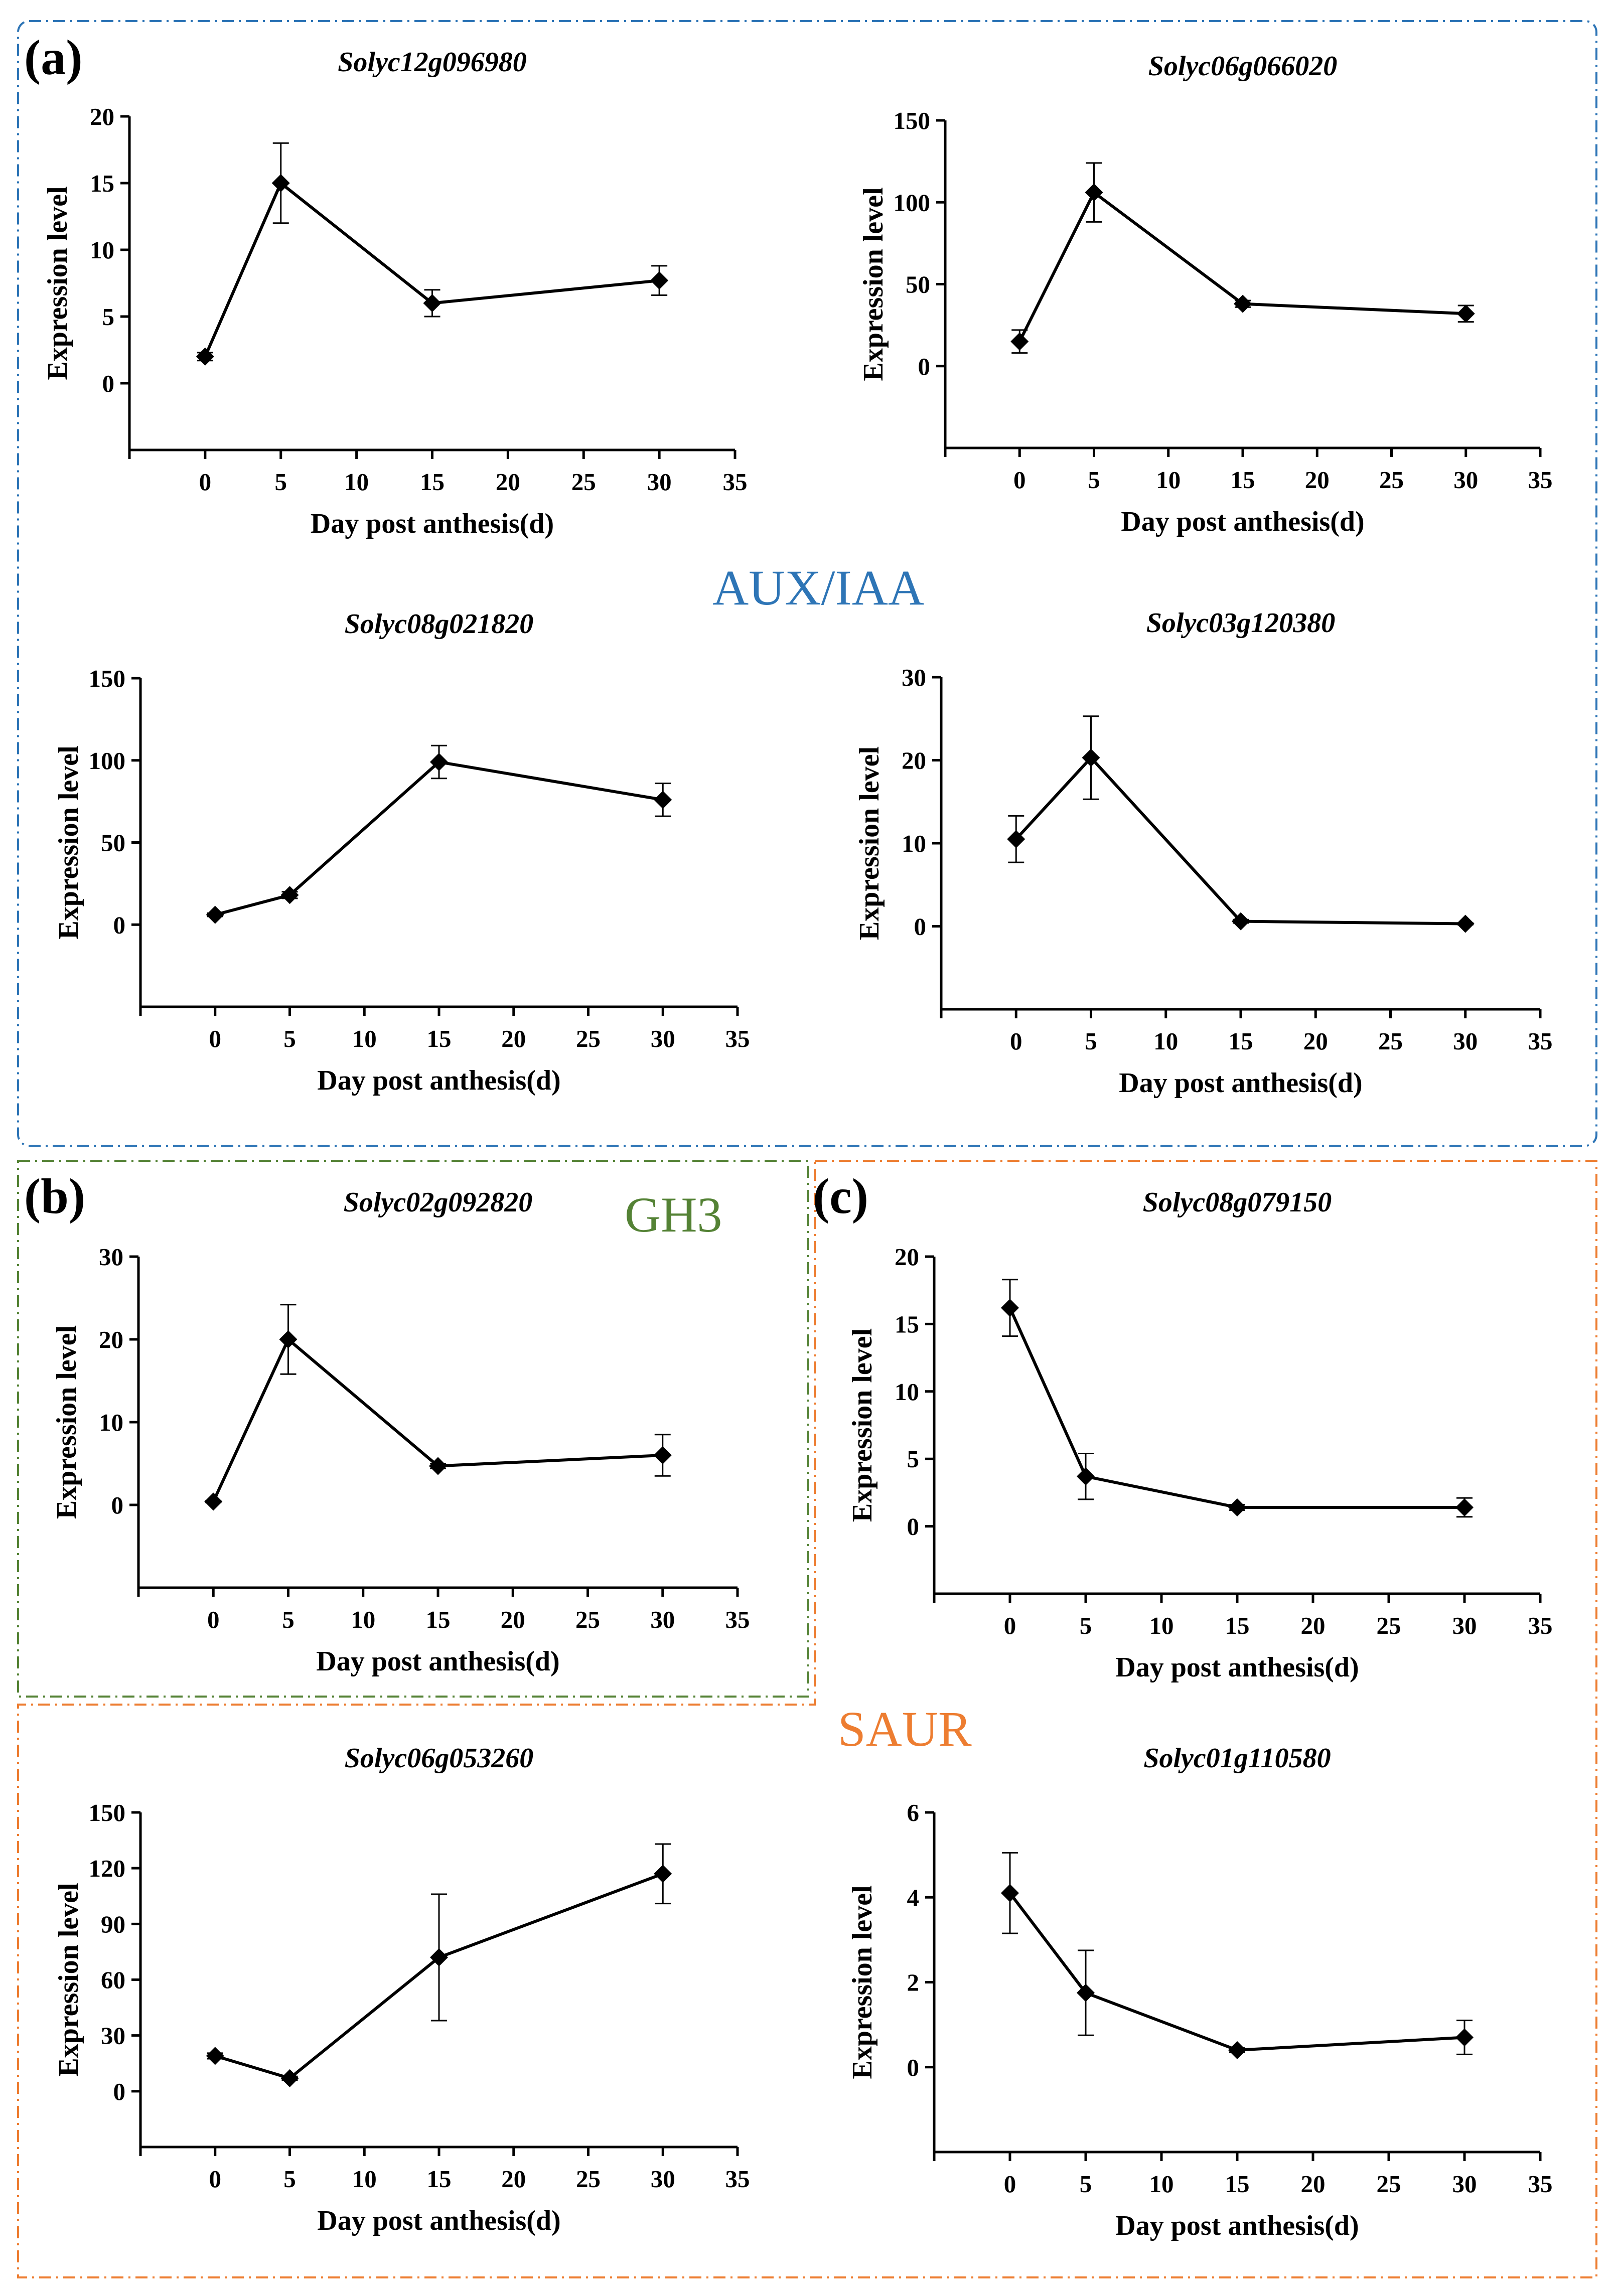 This screenshot has width=1615, height=2296. What do you see at coordinates (913, 1897) in the screenshot?
I see `y-tick-label: 4` at bounding box center [913, 1897].